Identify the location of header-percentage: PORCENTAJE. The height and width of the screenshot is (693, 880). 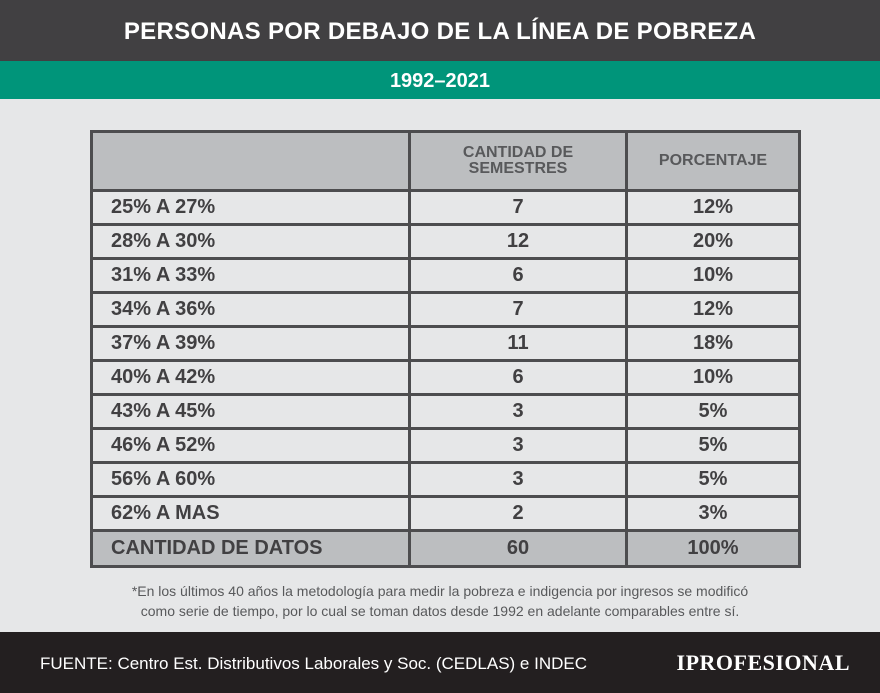
(713, 161).